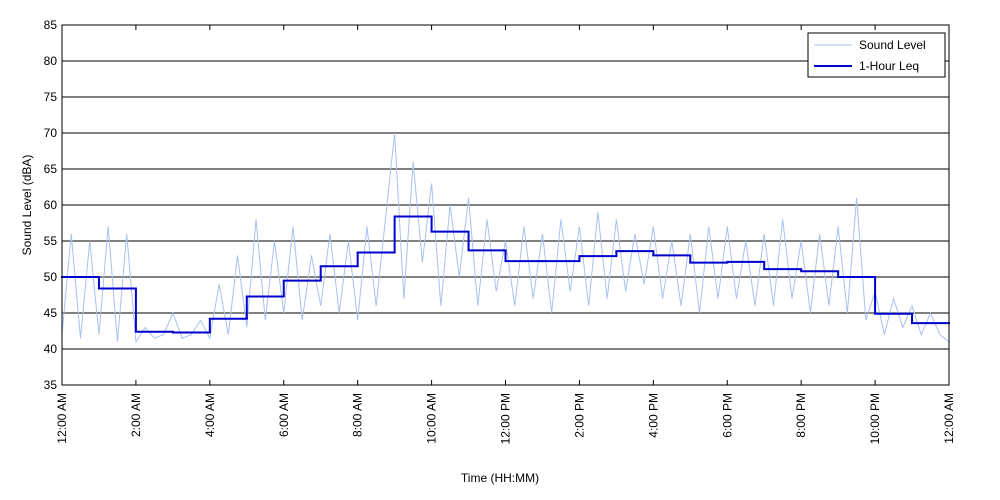 The width and height of the screenshot is (1000, 500). What do you see at coordinates (875, 418) in the screenshot?
I see `x-tick-label: 10:00 PM` at bounding box center [875, 418].